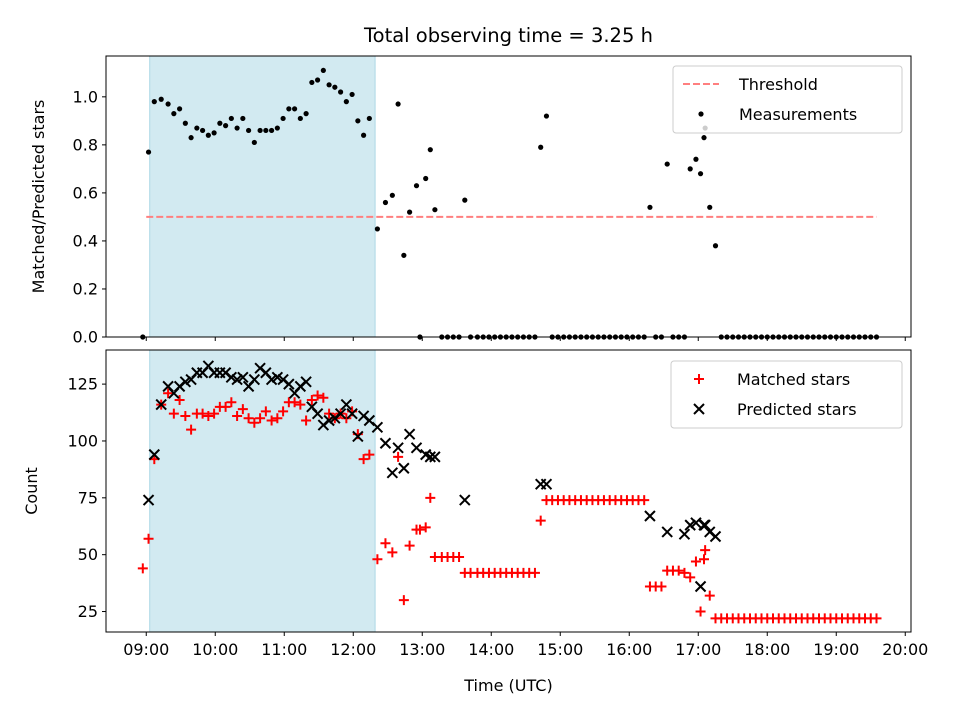 This screenshot has width=960, height=720. What do you see at coordinates (701, 114) in the screenshot?
I see `legend-measurements-swatch` at bounding box center [701, 114].